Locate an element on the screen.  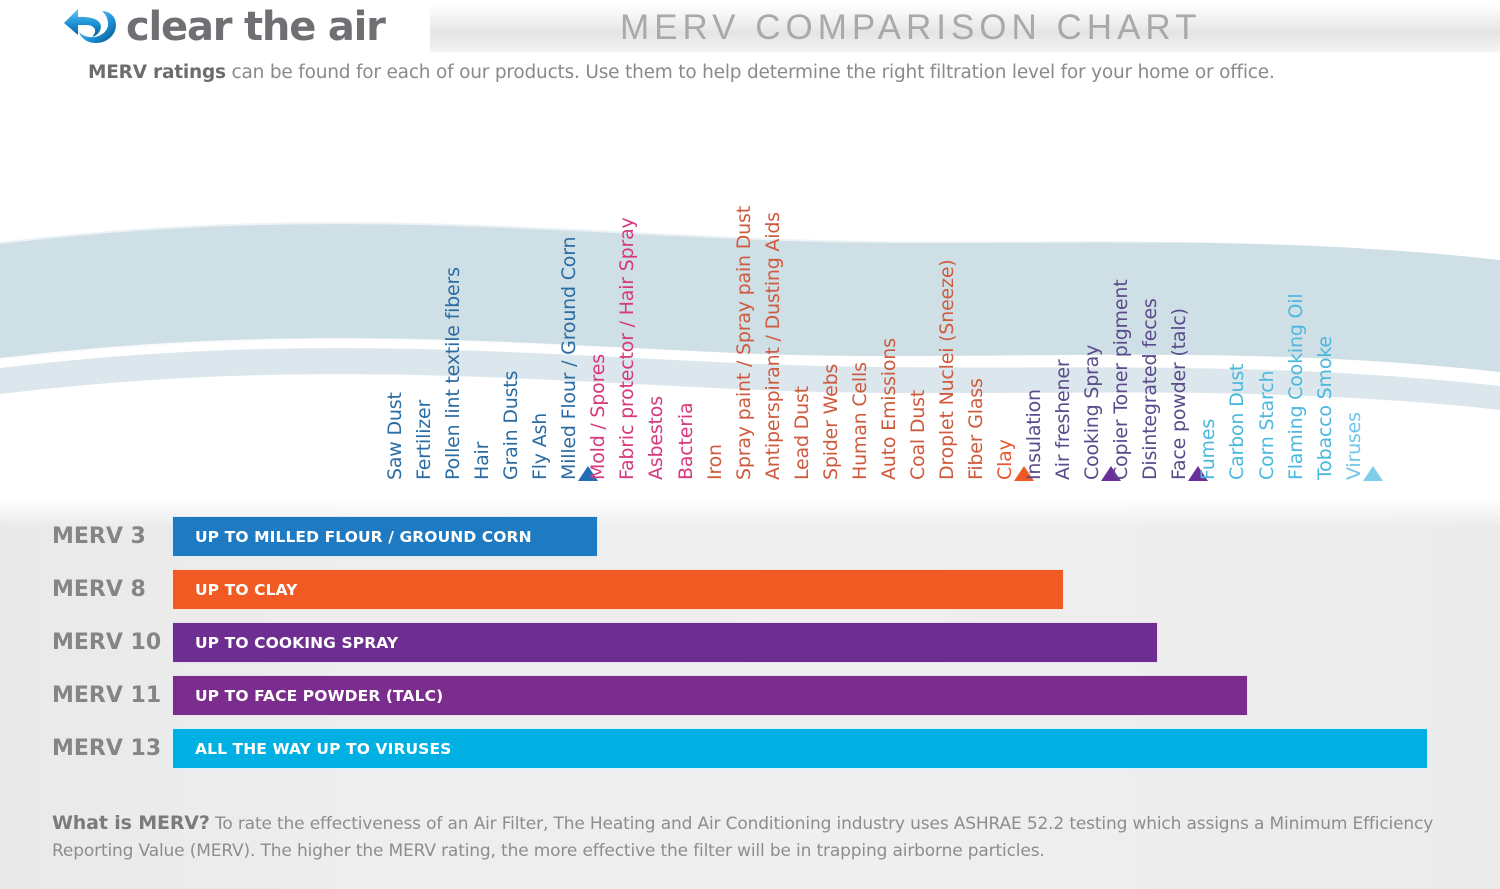
particle-label: Human Cells is located at coordinates (859, 421).